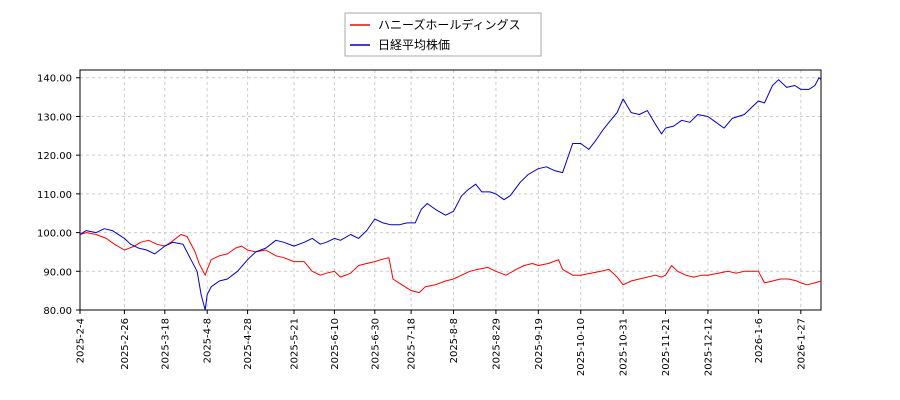 The image size is (900, 400). I want to click on y-tick-label: 120.00, so click(54, 156).